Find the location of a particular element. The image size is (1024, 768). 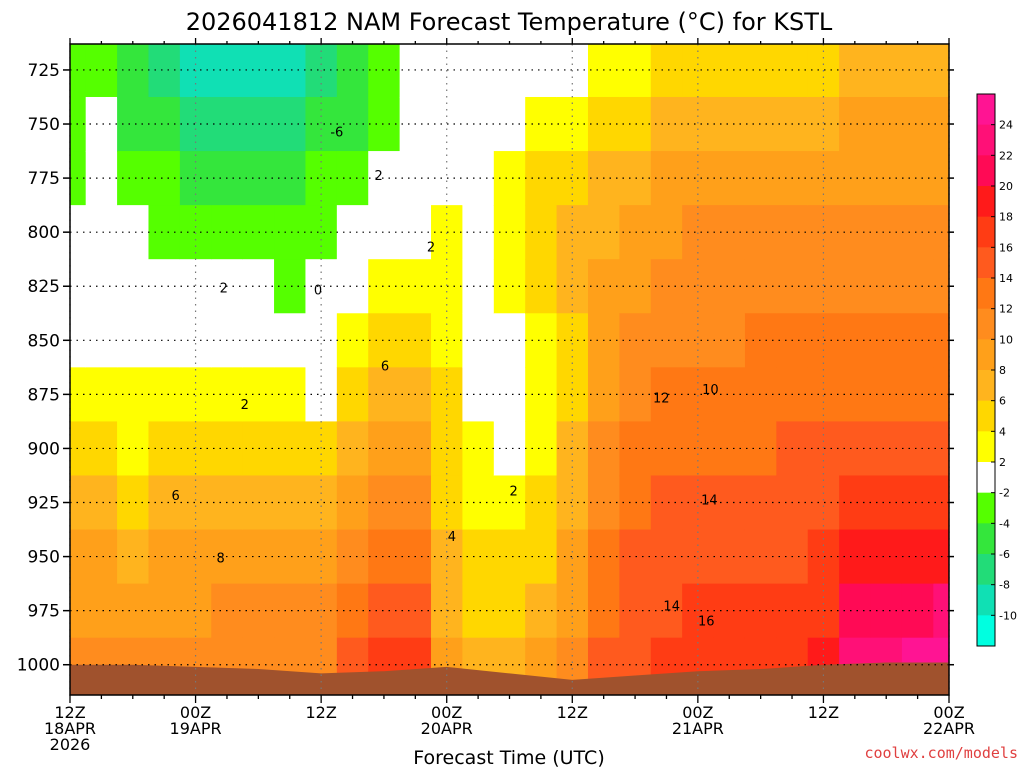

contour-label: 0 is located at coordinates (318, 291).